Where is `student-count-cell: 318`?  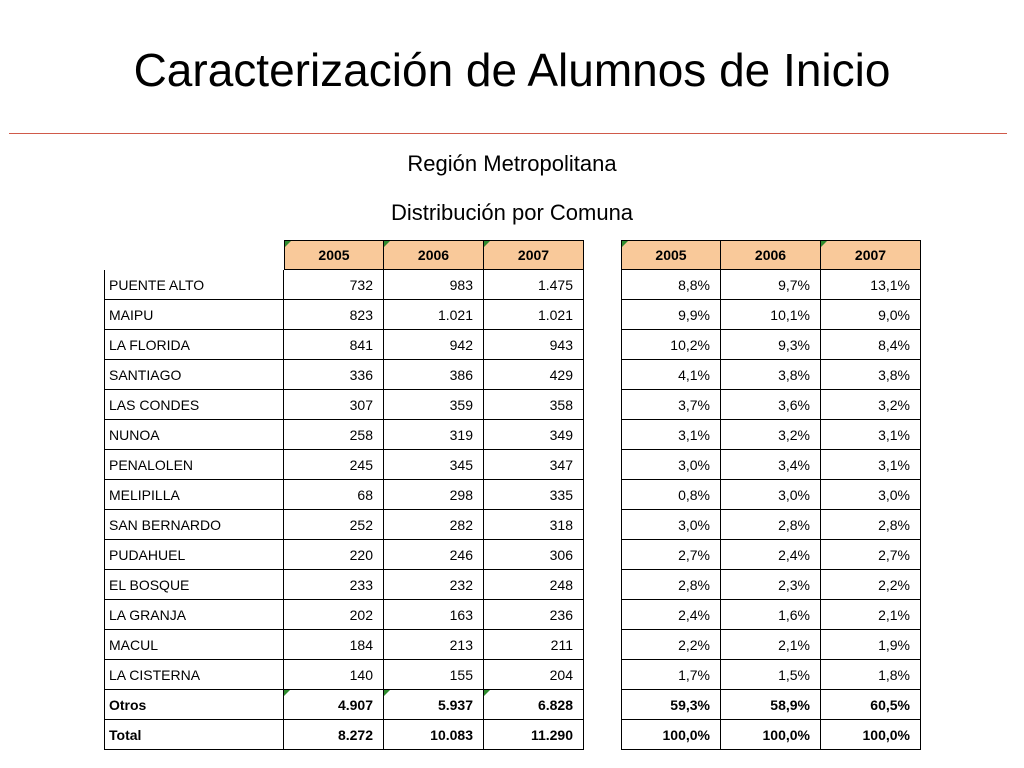
student-count-cell: 318 is located at coordinates (534, 525).